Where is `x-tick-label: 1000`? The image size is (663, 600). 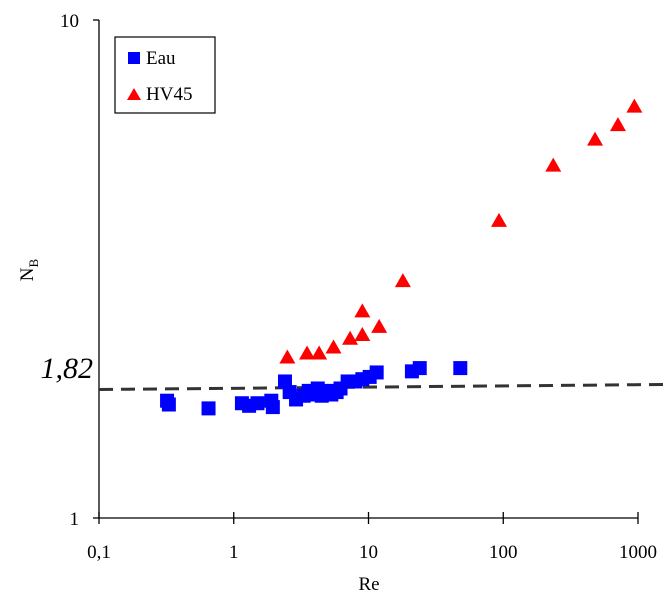
x-tick-label: 1000 is located at coordinates (638, 552).